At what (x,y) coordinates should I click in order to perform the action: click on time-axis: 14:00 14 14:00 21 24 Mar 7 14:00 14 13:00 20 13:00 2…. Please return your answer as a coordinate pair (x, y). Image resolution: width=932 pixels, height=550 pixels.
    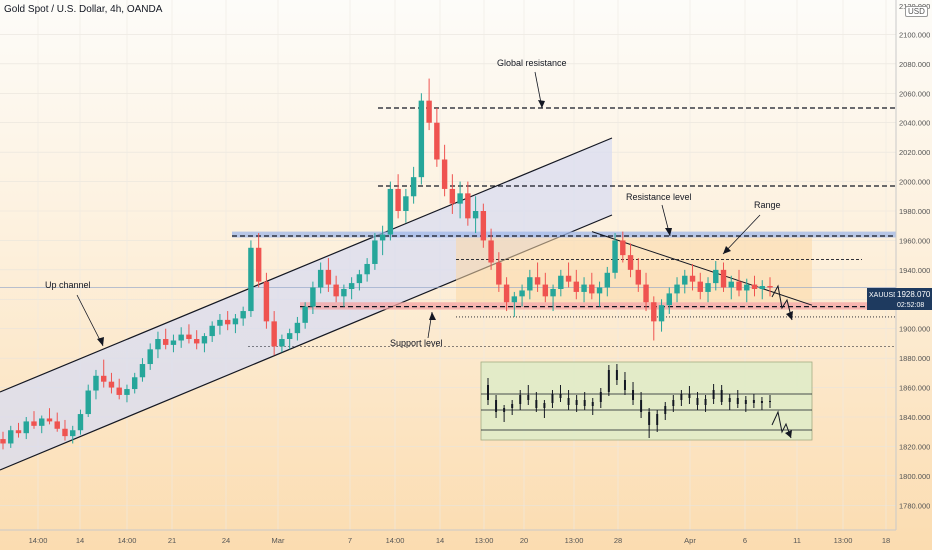
    Looking at the image, I should click on (448, 537).